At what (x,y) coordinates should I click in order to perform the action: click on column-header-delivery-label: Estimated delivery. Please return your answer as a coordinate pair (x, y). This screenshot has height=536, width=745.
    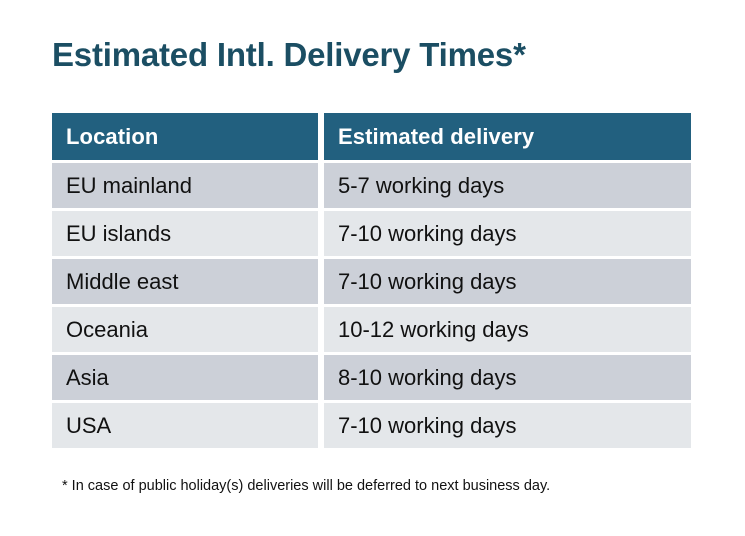
    Looking at the image, I should click on (436, 136).